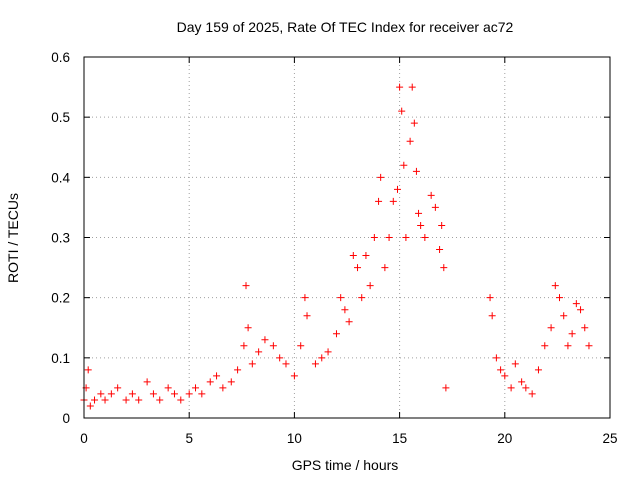 This screenshot has width=640, height=480. What do you see at coordinates (60, 358) in the screenshot?
I see `y-tick-label: 0.1` at bounding box center [60, 358].